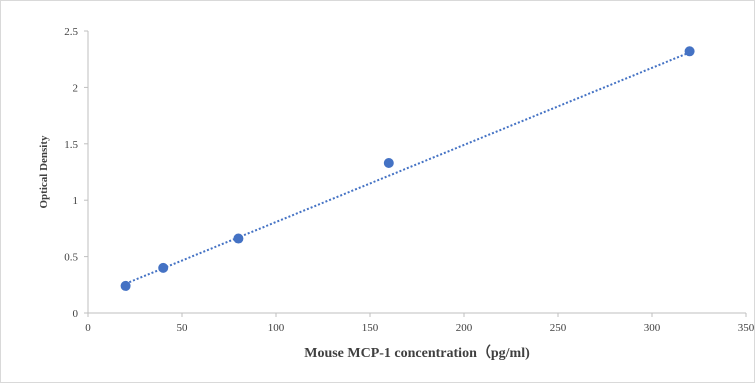  Describe the element at coordinates (71, 145) in the screenshot. I see `y-tick-label: 1.5` at that location.